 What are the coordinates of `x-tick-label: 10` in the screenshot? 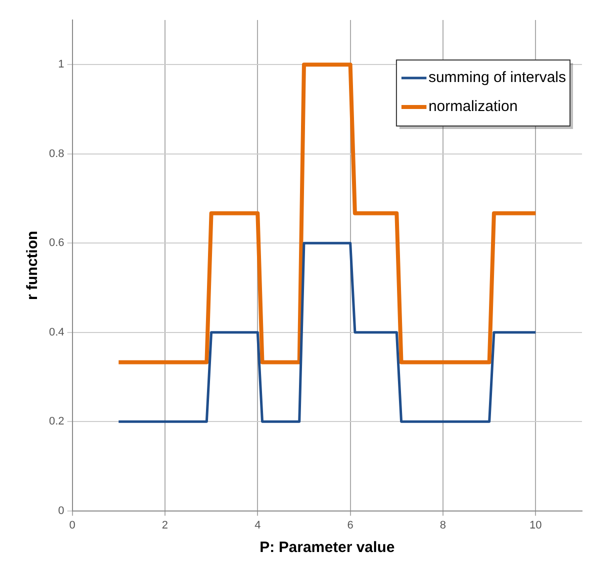 It's located at (536, 525).